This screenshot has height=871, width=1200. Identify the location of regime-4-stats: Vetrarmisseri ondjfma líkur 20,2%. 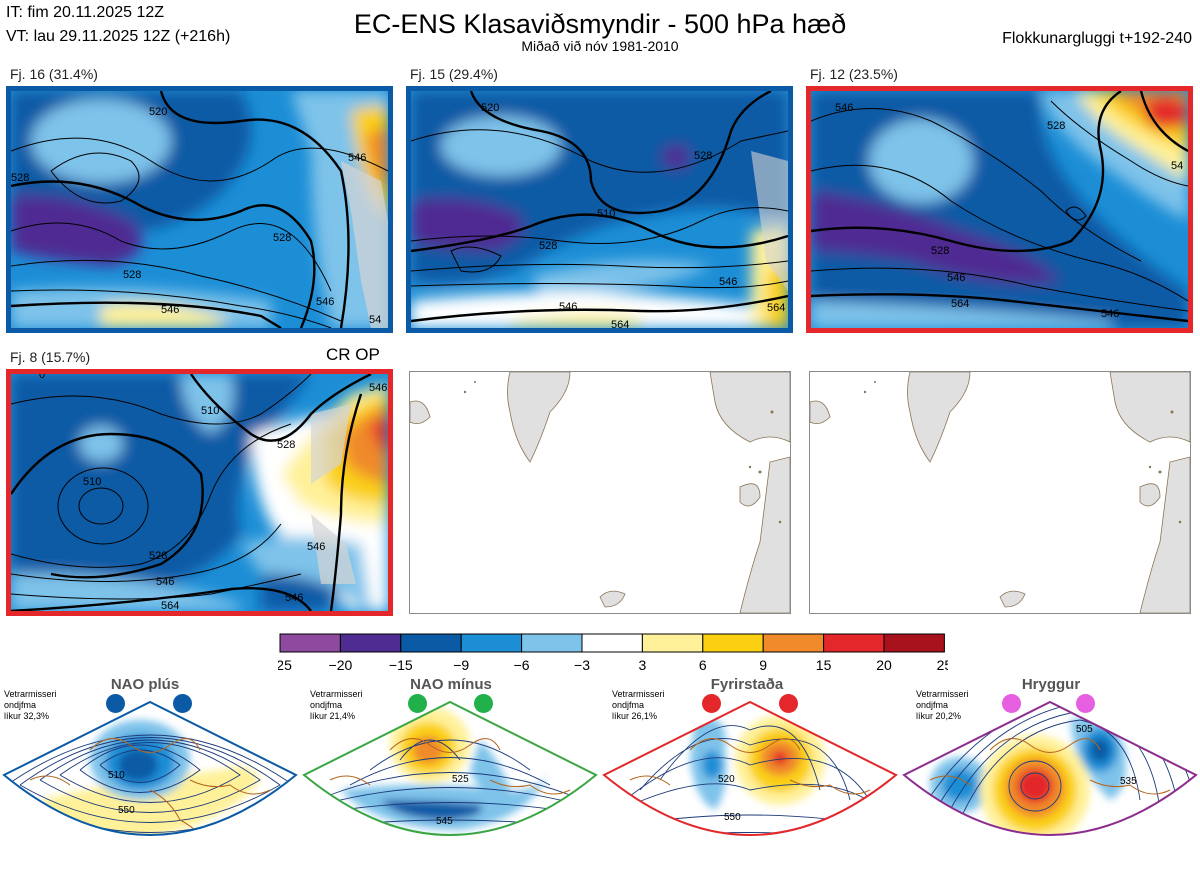
(942, 705).